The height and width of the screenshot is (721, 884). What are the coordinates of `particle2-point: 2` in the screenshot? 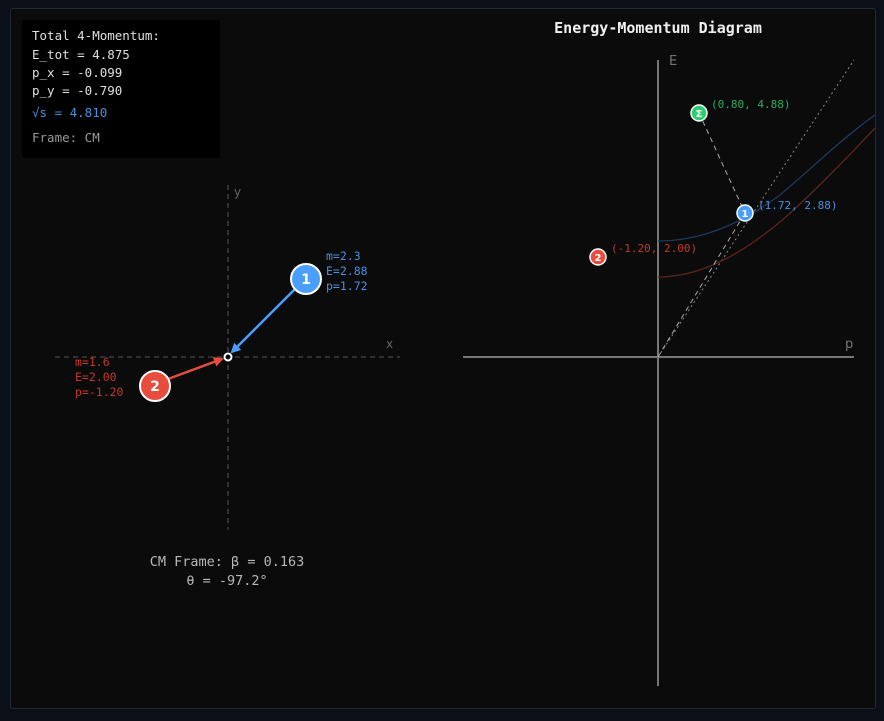 It's located at (598, 257).